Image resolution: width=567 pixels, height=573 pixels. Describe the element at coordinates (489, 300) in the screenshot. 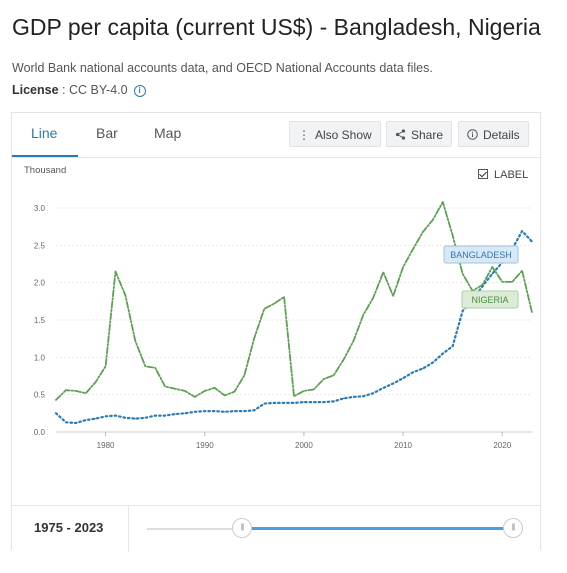

I see `nigeria-label: NIGERIA` at that location.